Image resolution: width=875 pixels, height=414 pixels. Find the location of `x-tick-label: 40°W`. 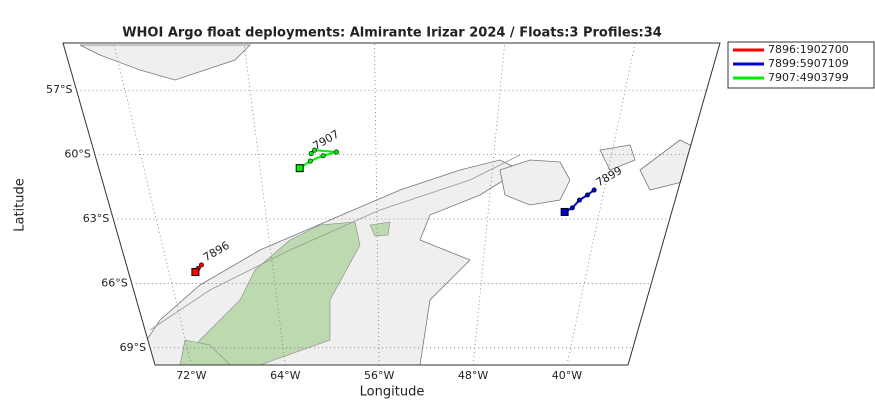

x-tick-label: 40°W is located at coordinates (567, 375).